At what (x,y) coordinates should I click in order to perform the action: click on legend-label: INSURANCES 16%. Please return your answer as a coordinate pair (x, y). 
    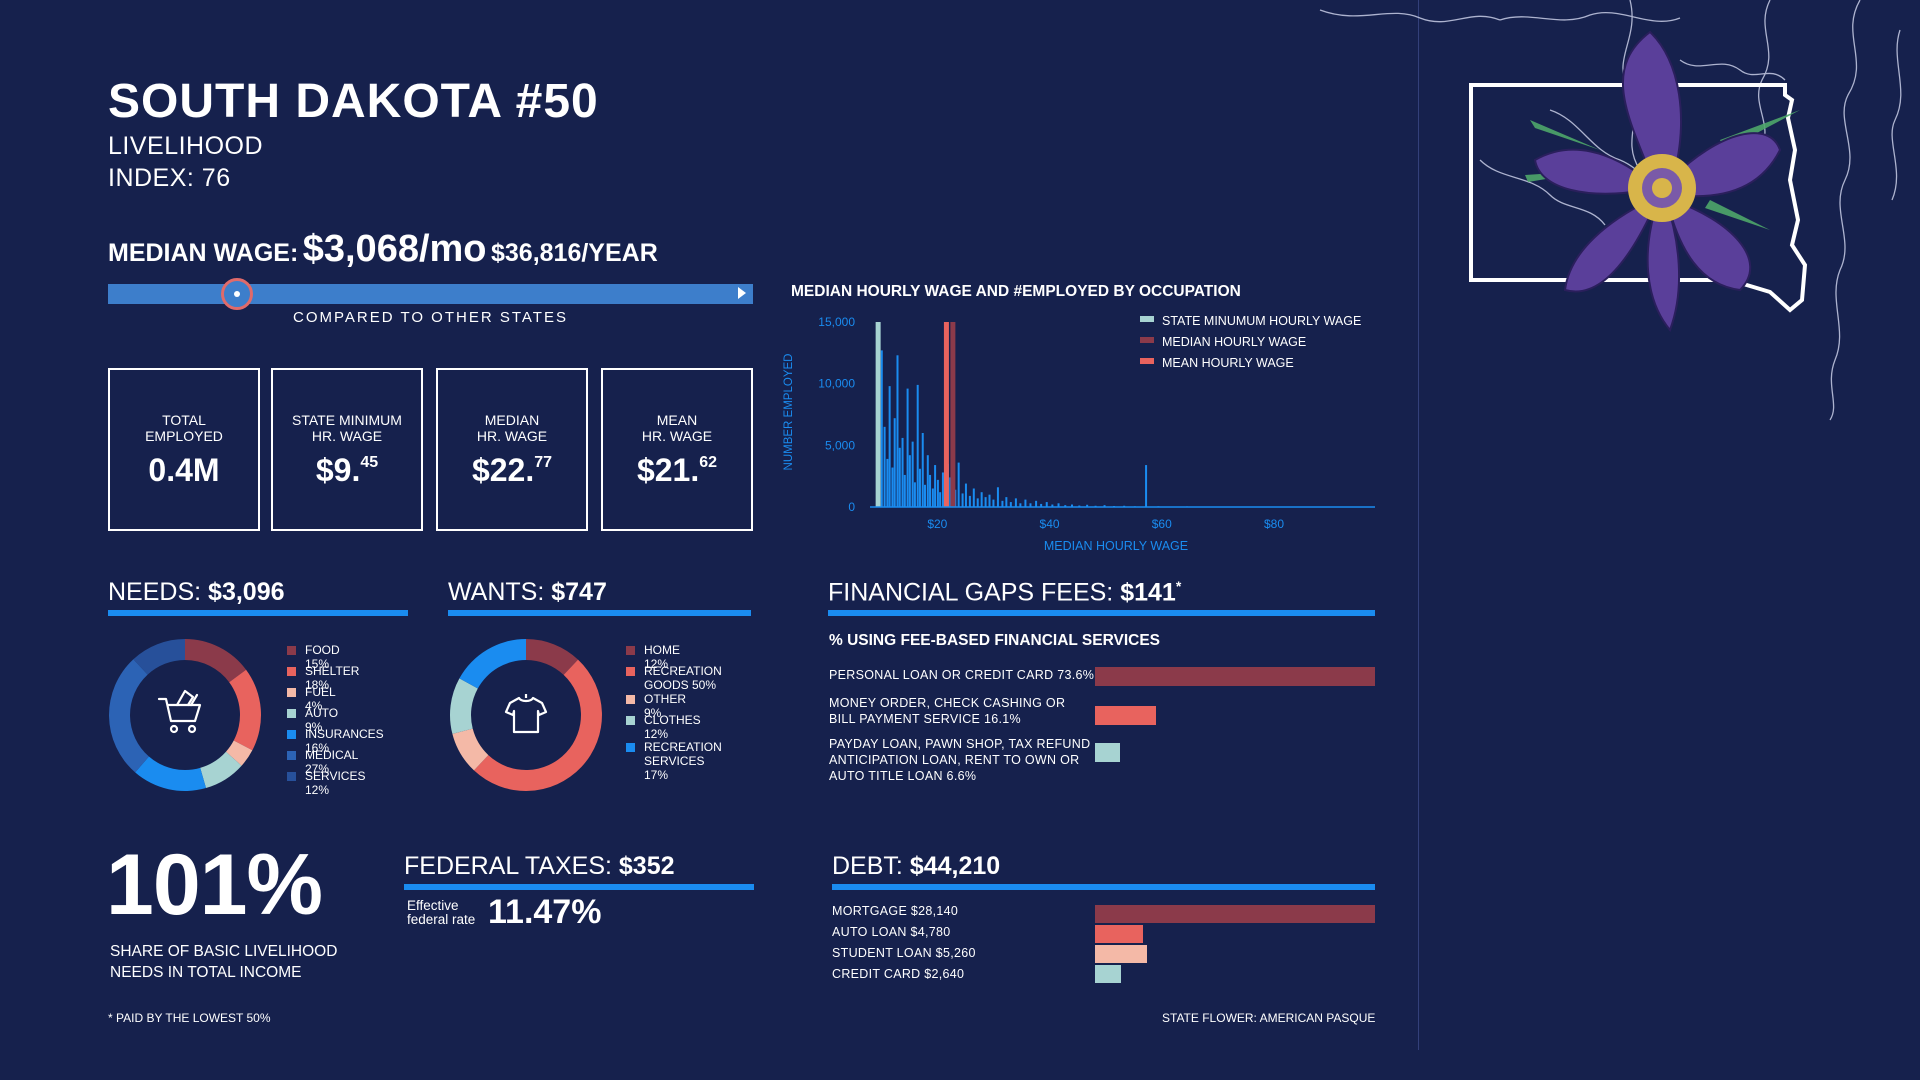
    Looking at the image, I should click on (344, 741).